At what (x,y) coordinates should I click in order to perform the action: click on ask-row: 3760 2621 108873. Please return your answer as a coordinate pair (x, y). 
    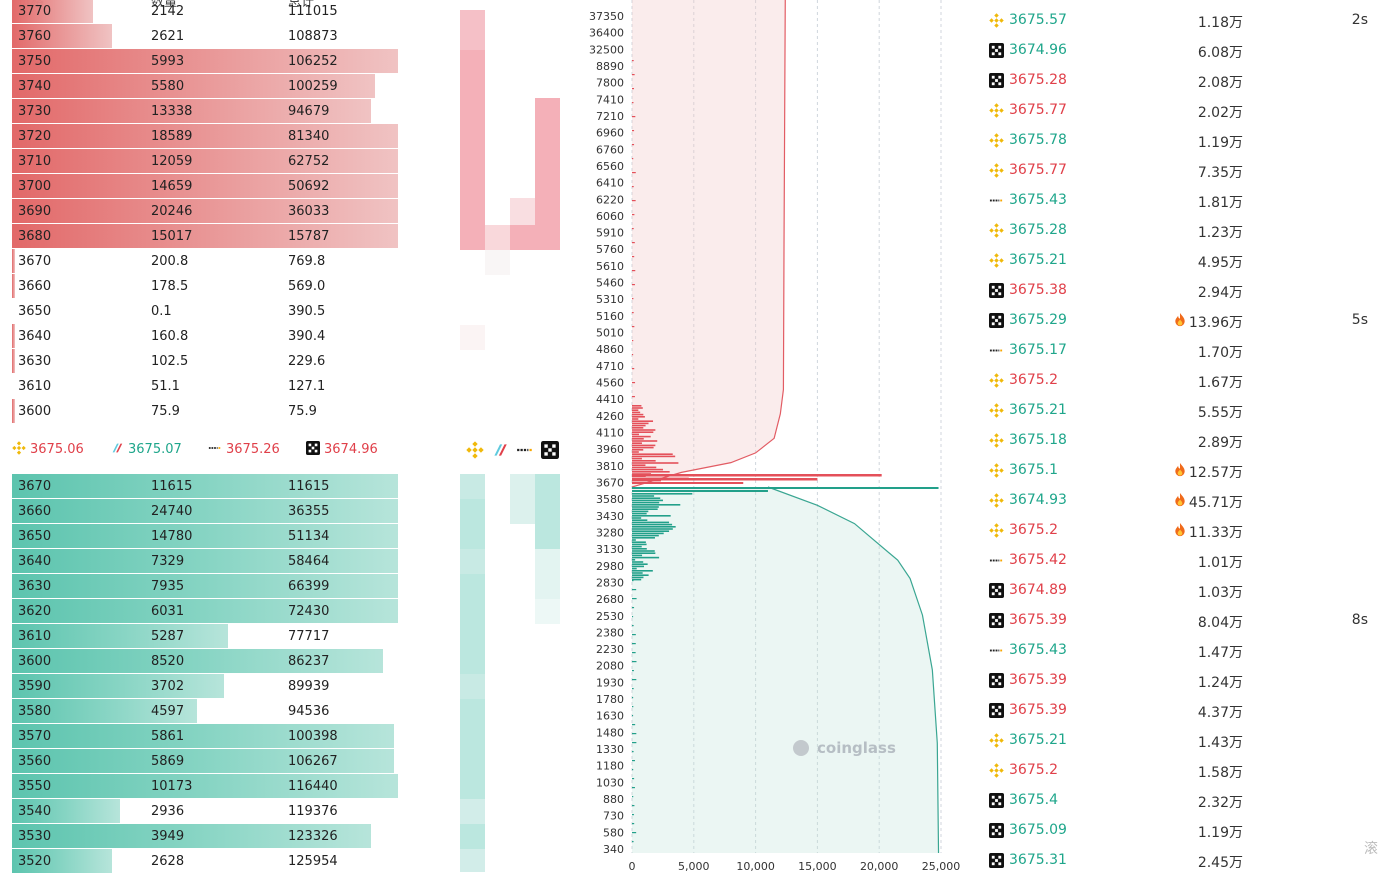
    Looking at the image, I should click on (206, 36).